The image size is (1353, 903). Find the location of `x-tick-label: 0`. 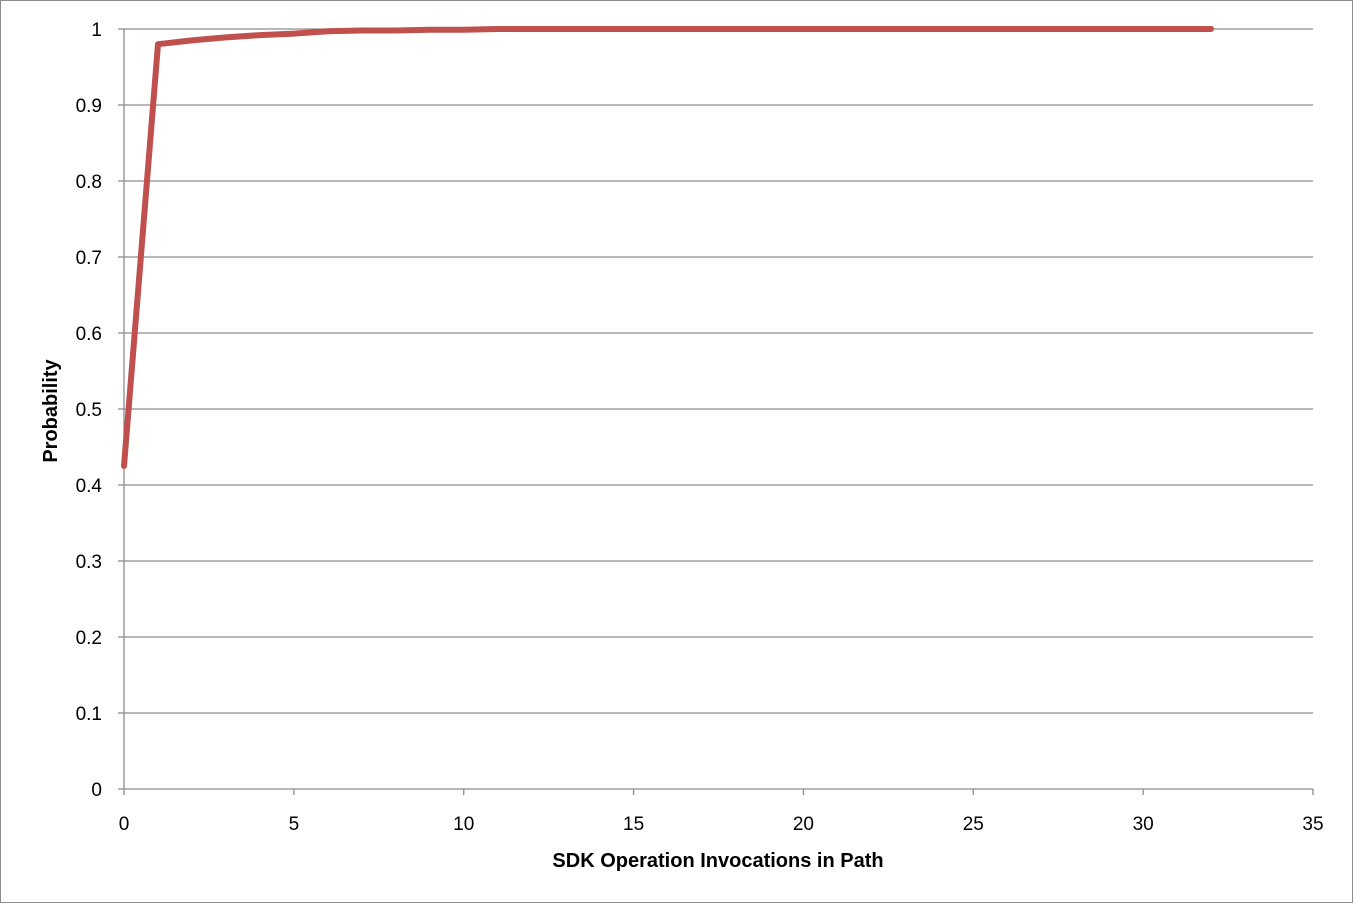

x-tick-label: 0 is located at coordinates (124, 824).